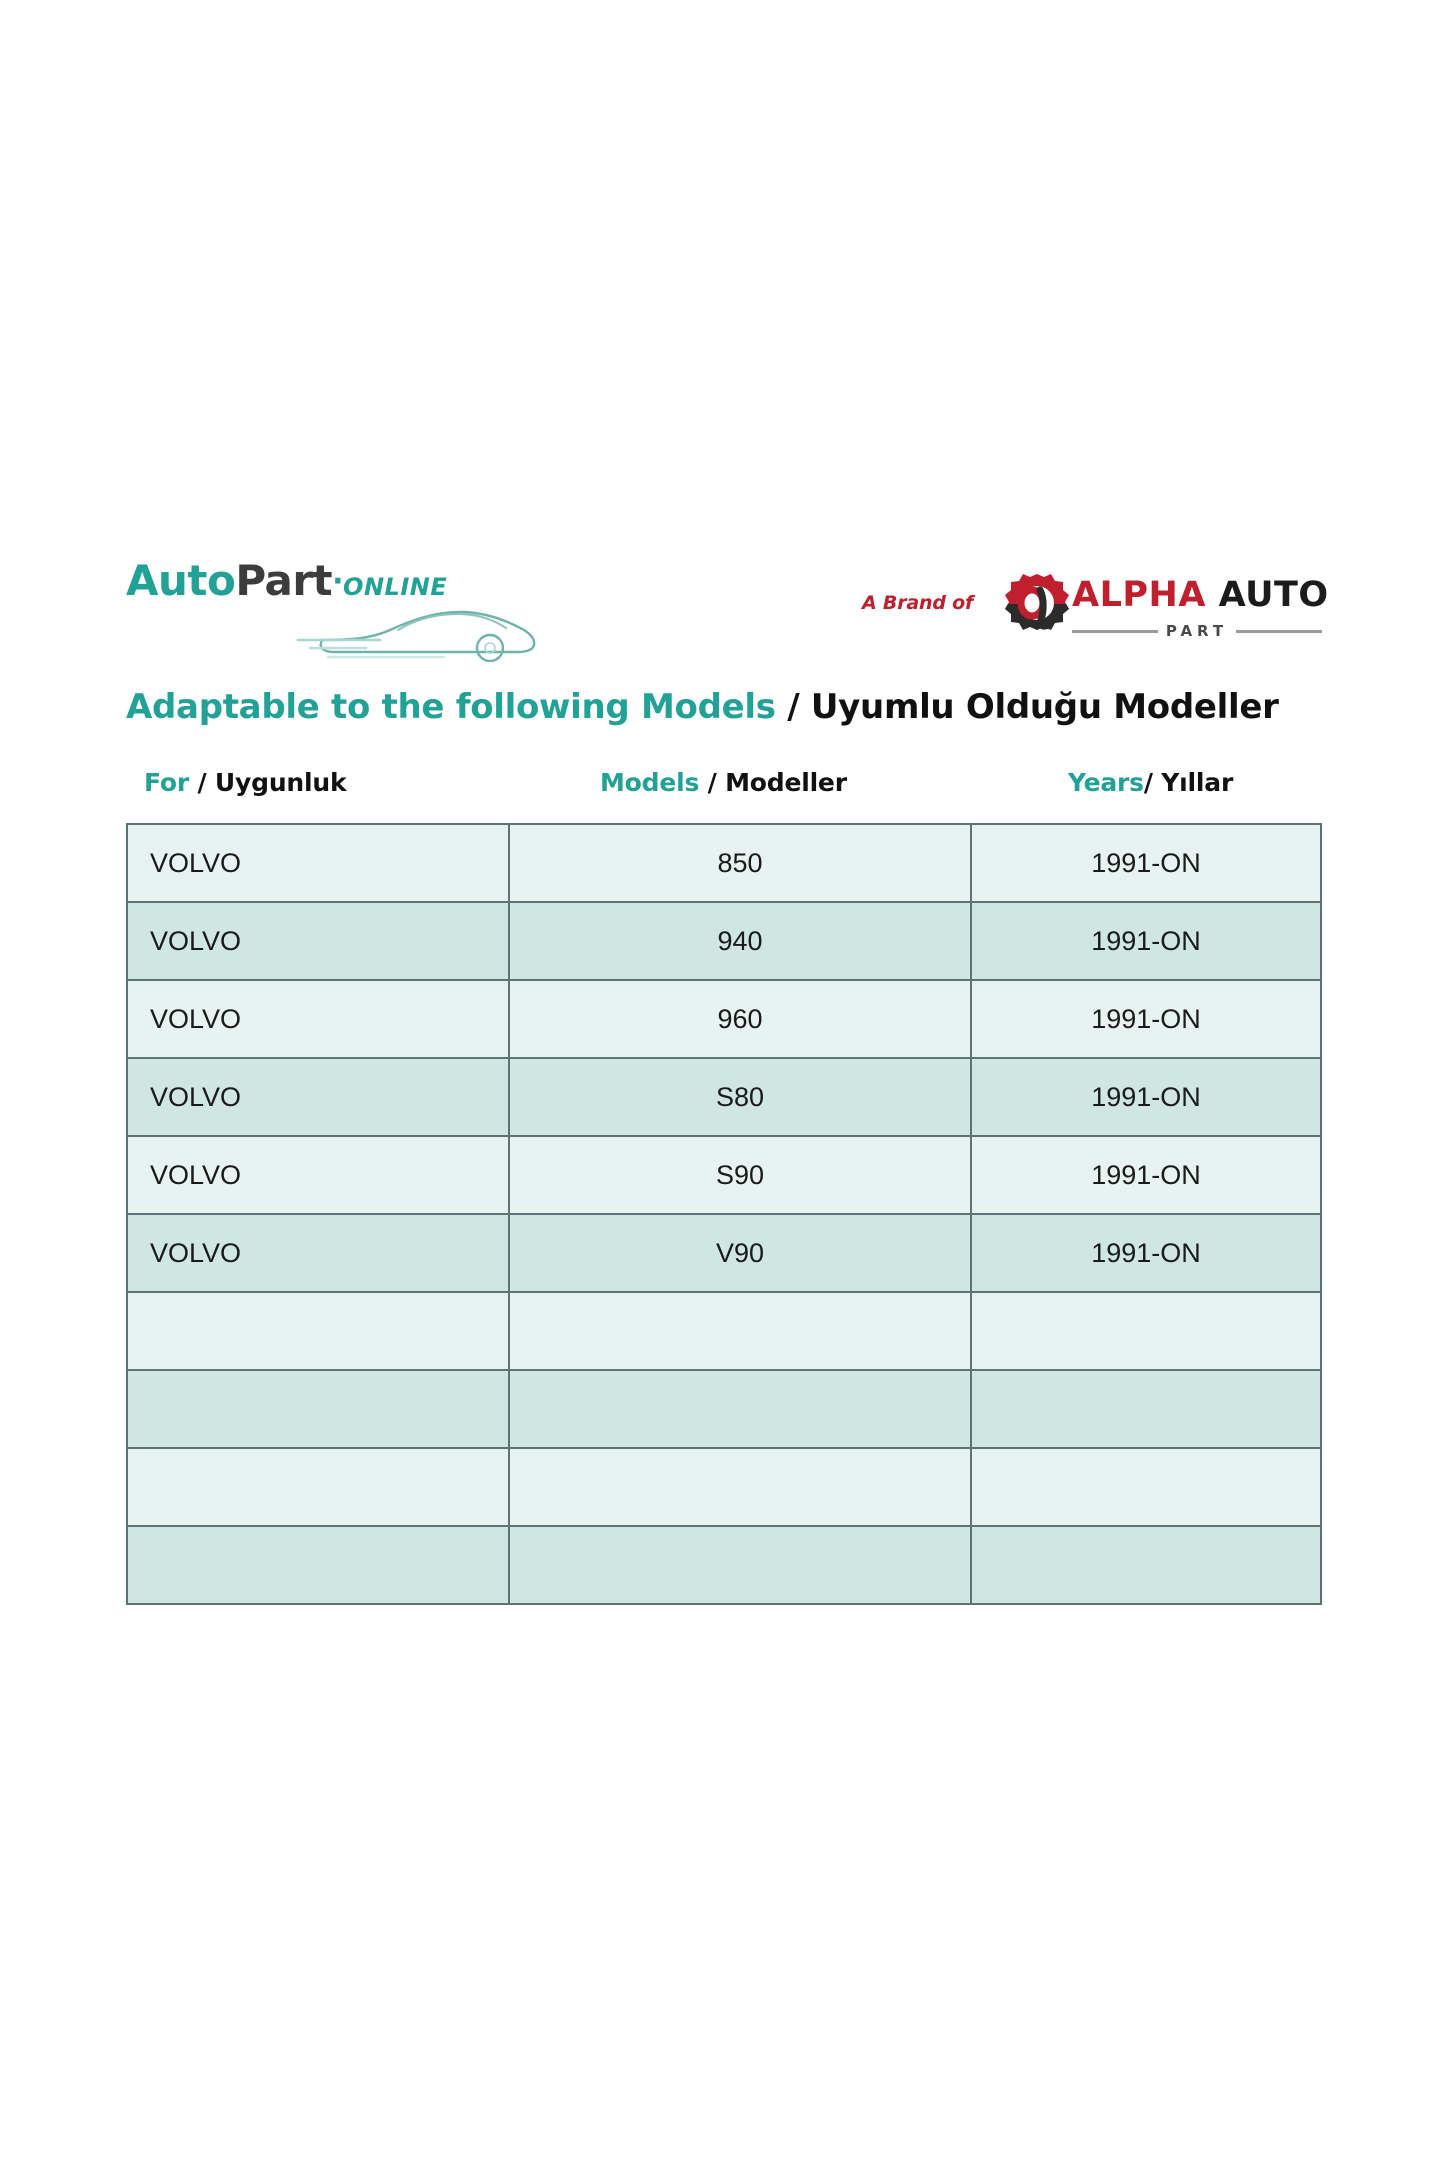 The width and height of the screenshot is (1440, 2160). What do you see at coordinates (1106, 782) in the screenshot?
I see `column-header-years-english: Years` at bounding box center [1106, 782].